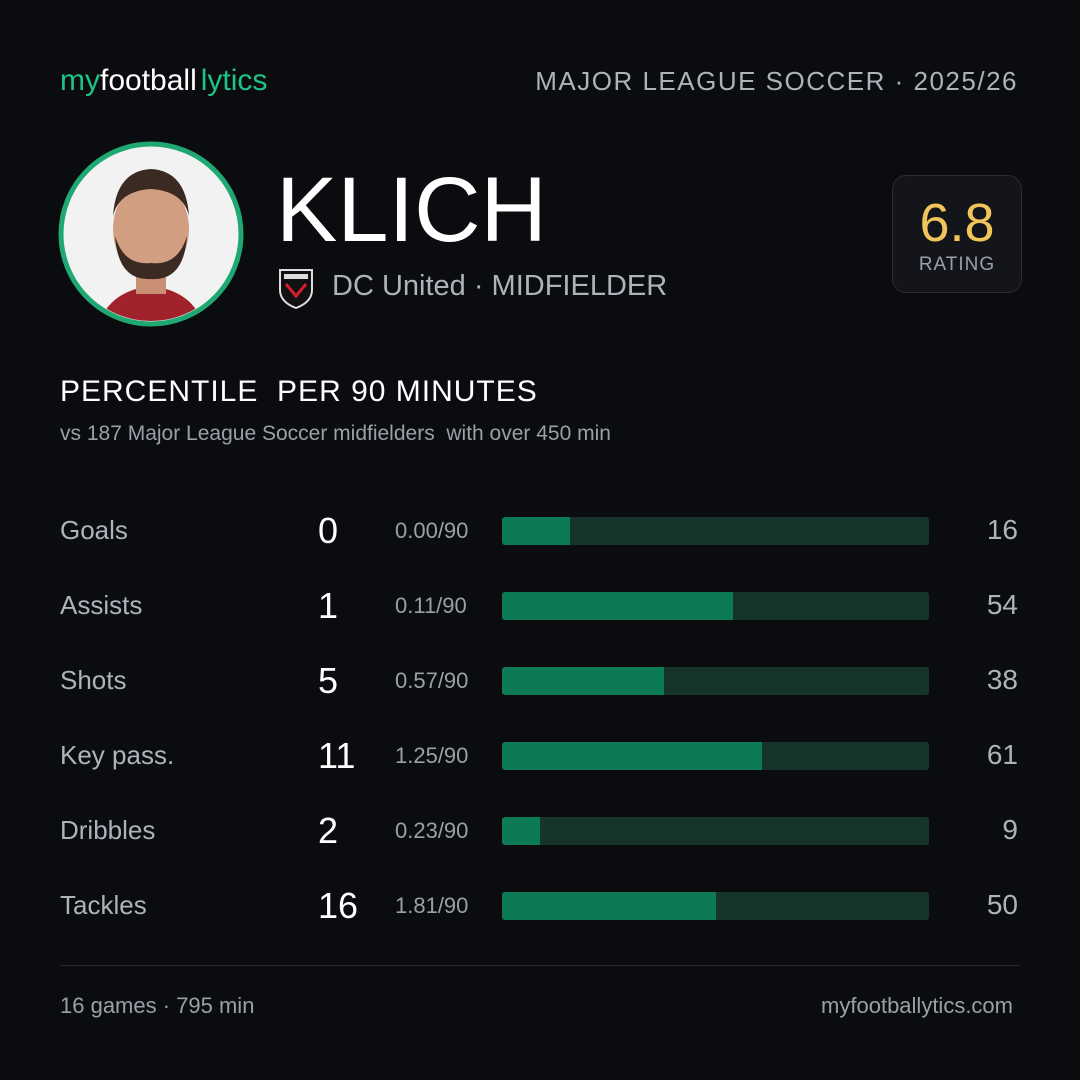 The image size is (1080, 1080). What do you see at coordinates (328, 830) in the screenshot?
I see `stat-total: 2` at bounding box center [328, 830].